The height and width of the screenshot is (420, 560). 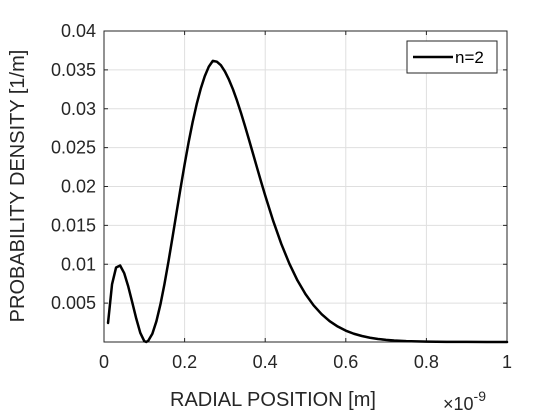 What do you see at coordinates (78, 31) in the screenshot?
I see `y-tick-label: 0.04` at bounding box center [78, 31].